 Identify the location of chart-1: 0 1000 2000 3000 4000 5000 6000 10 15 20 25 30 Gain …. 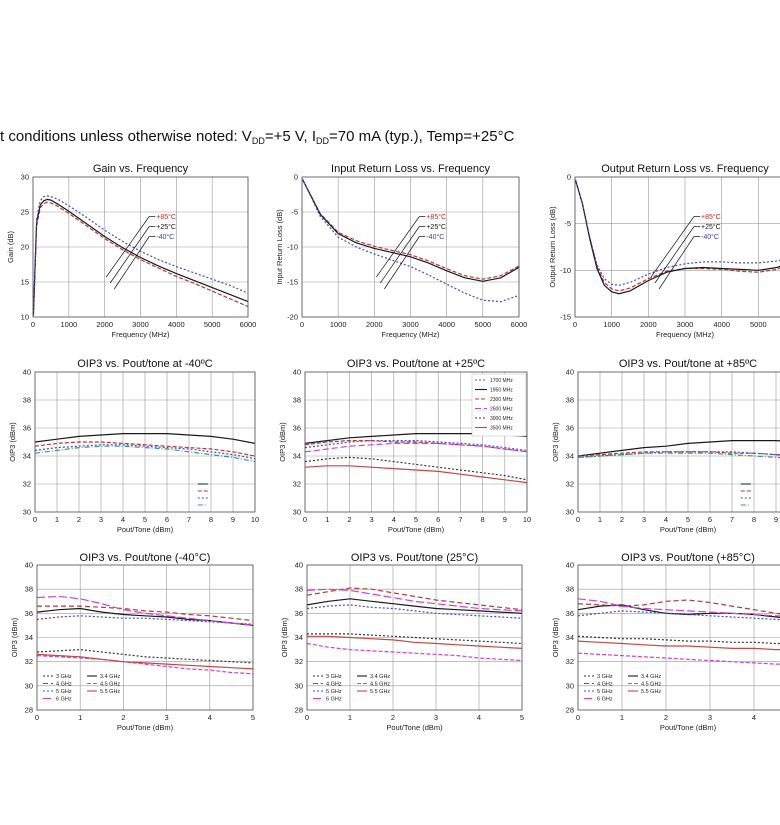
(131, 251).